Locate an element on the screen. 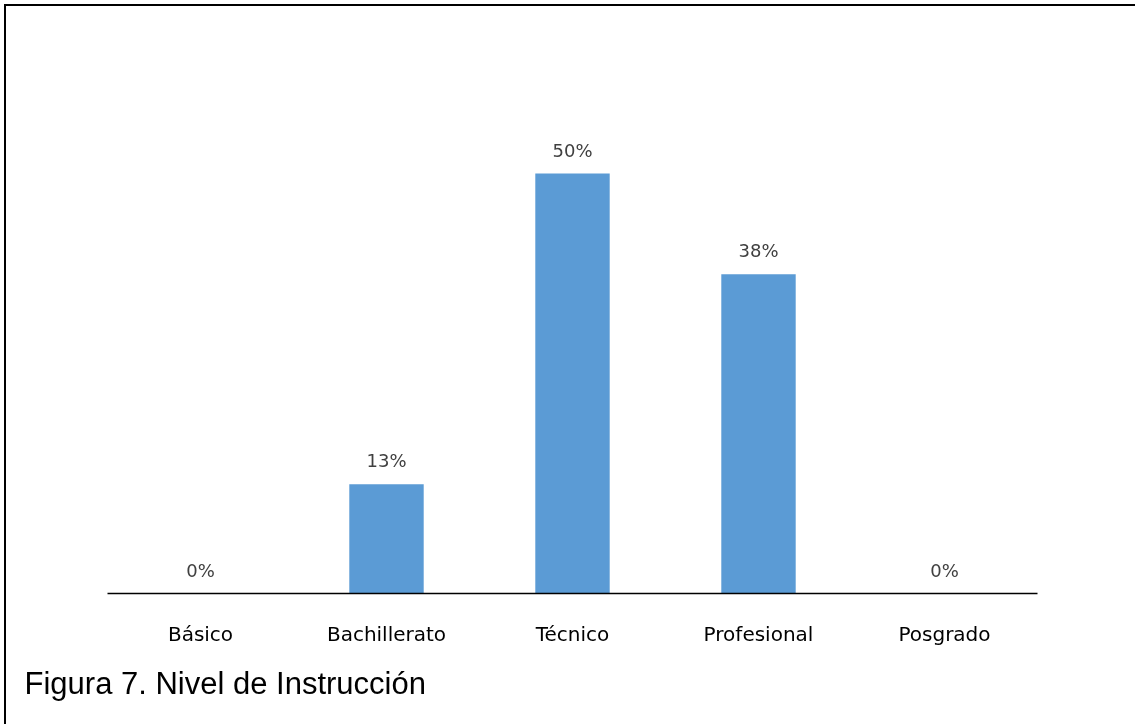 The image size is (1137, 726). x-tick-label: Técnico is located at coordinates (572, 633).